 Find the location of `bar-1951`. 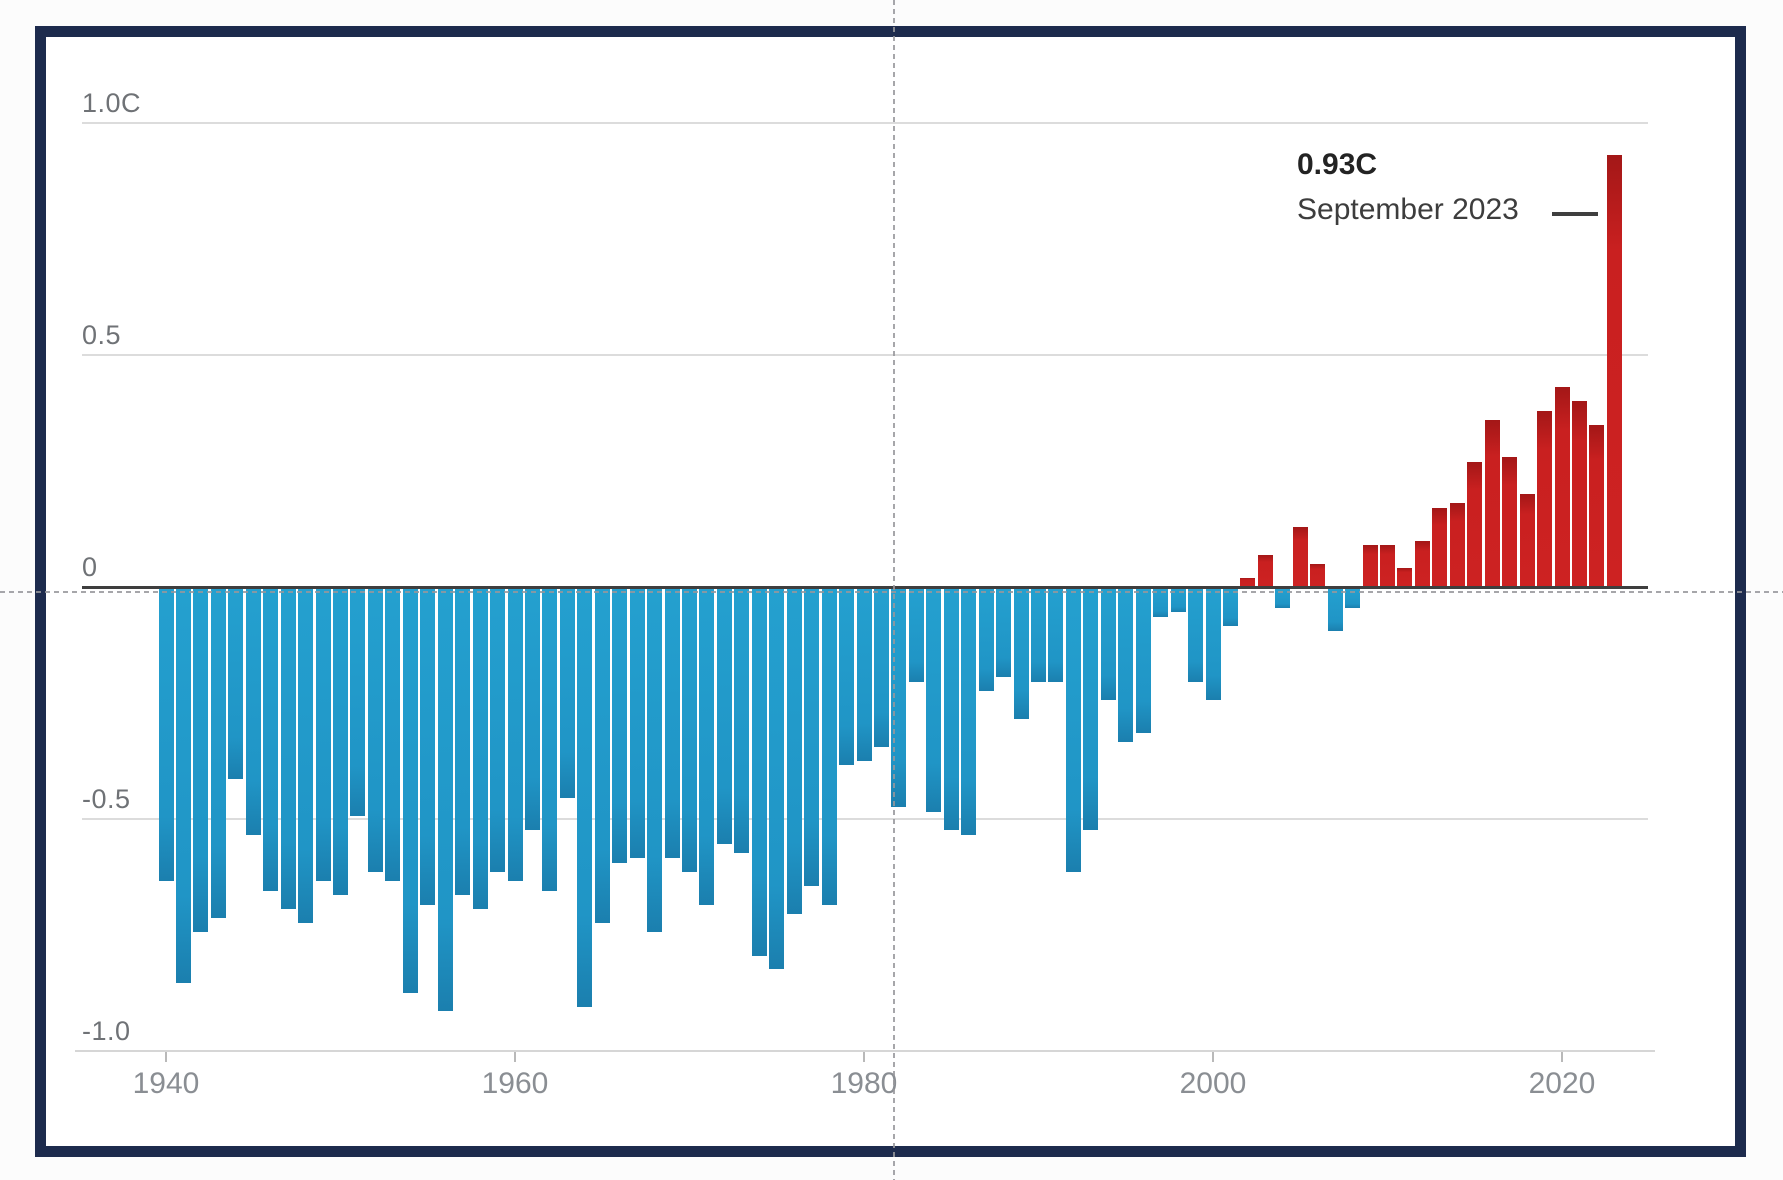

bar-1951 is located at coordinates (358, 703).